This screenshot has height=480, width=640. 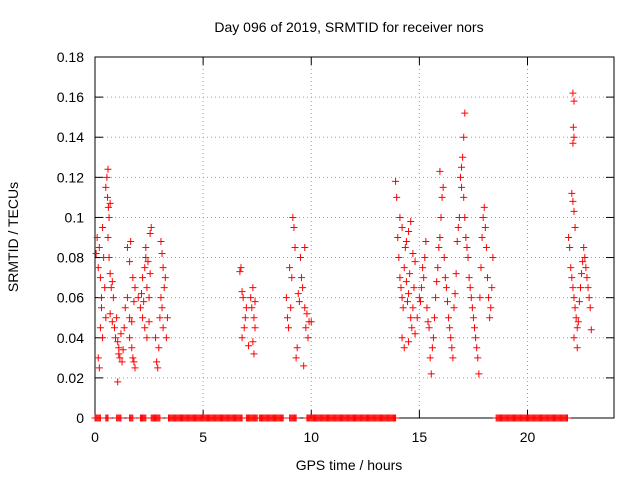 What do you see at coordinates (95, 437) in the screenshot?
I see `x-tick-label: 0` at bounding box center [95, 437].